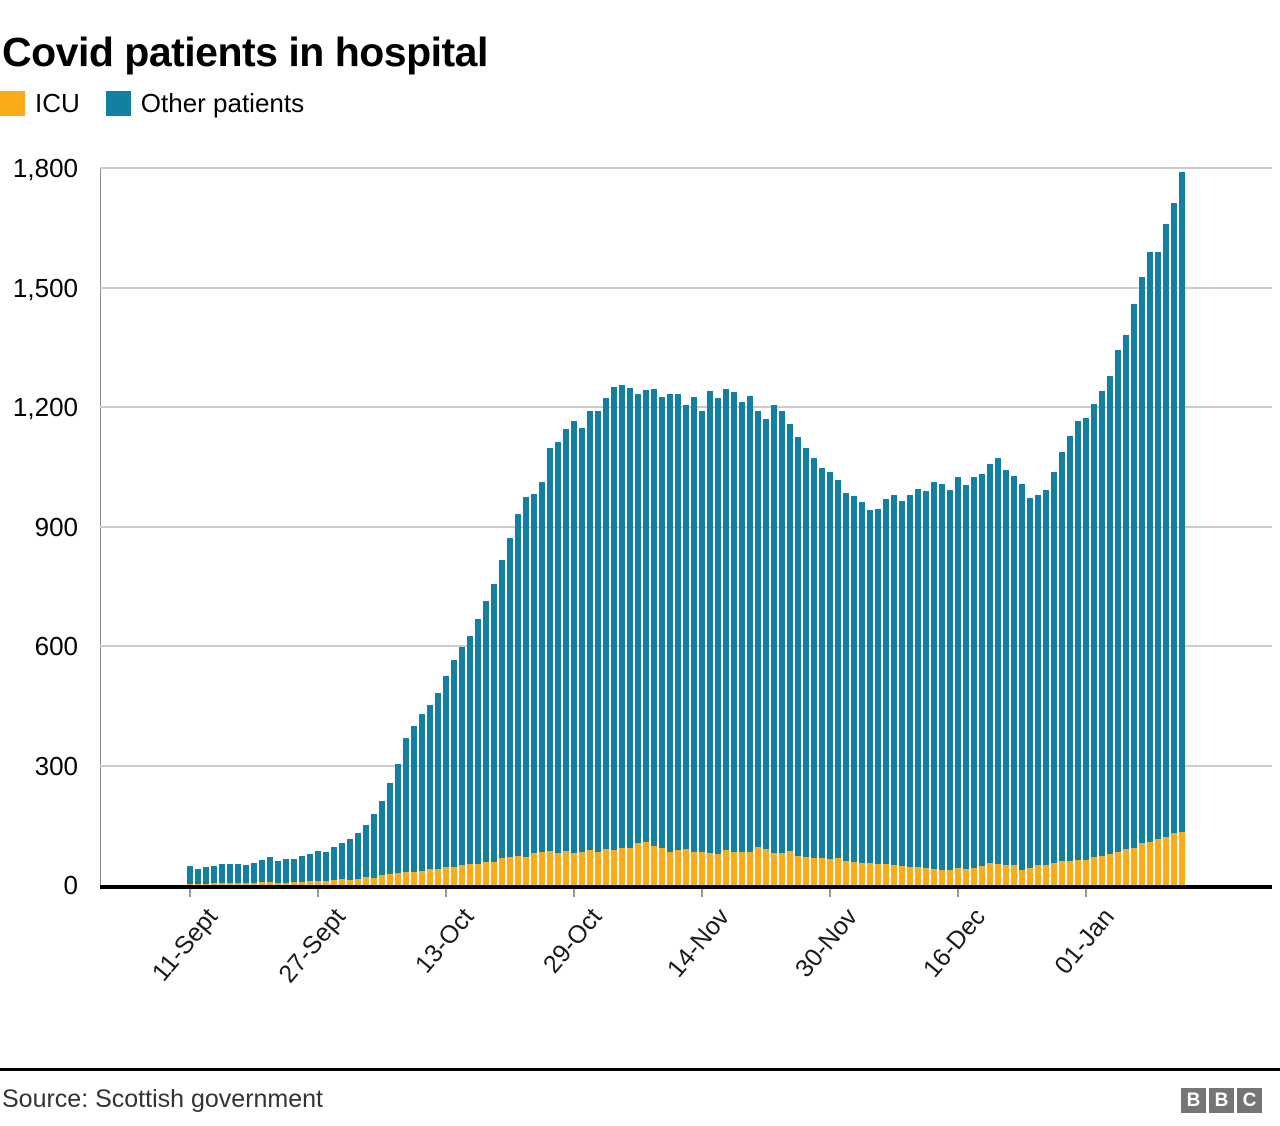  What do you see at coordinates (827, 943) in the screenshot?
I see `x-tick-label-30-Nov: 30-Nov` at bounding box center [827, 943].